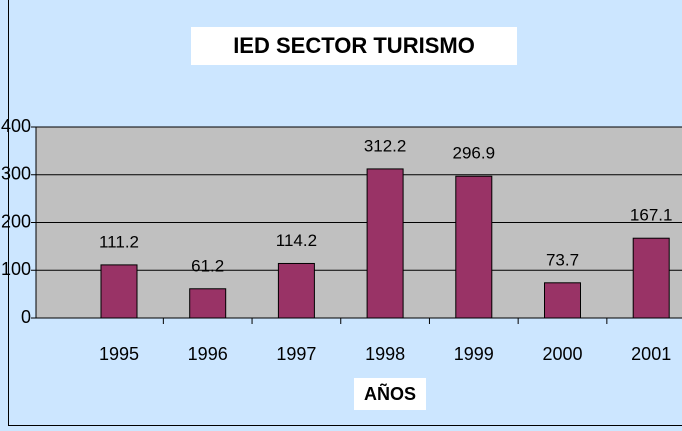 This screenshot has height=431, width=682. What do you see at coordinates (26, 317) in the screenshot?
I see `y-tick-label: 0` at bounding box center [26, 317].